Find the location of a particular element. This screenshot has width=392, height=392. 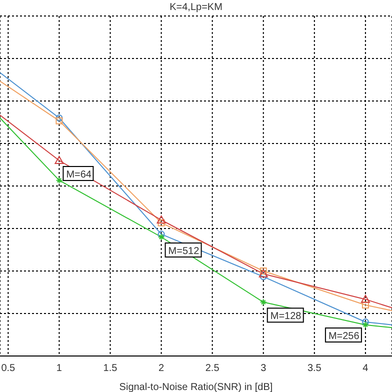

x-tick-label: 2 is located at coordinates (161, 368).